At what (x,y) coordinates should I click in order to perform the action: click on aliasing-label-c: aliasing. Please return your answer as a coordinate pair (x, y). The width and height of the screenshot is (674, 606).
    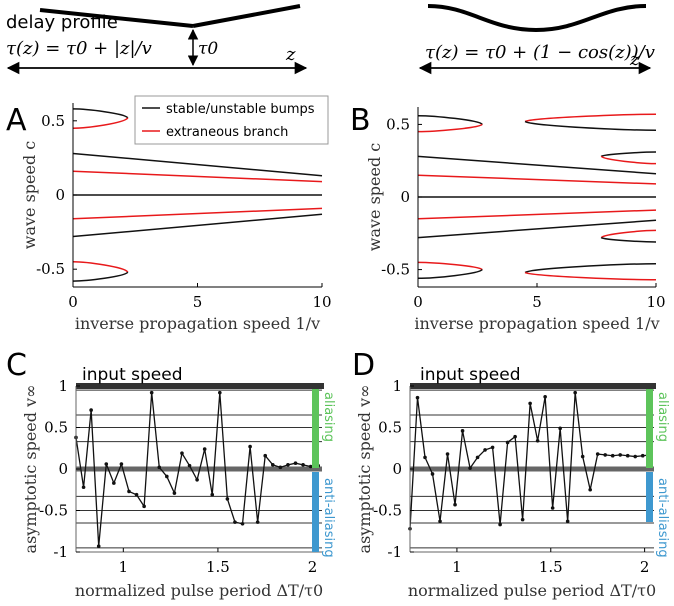
    Looking at the image, I should click on (328, 417).